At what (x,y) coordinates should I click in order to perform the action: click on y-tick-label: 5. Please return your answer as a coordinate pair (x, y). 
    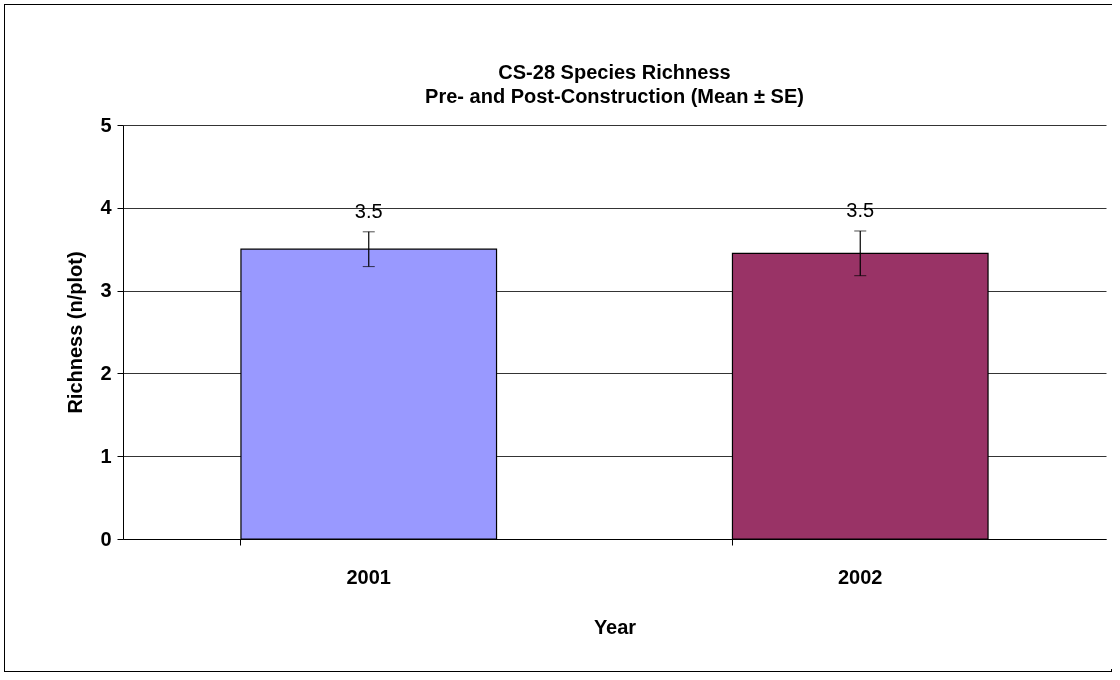
    Looking at the image, I should click on (106, 124).